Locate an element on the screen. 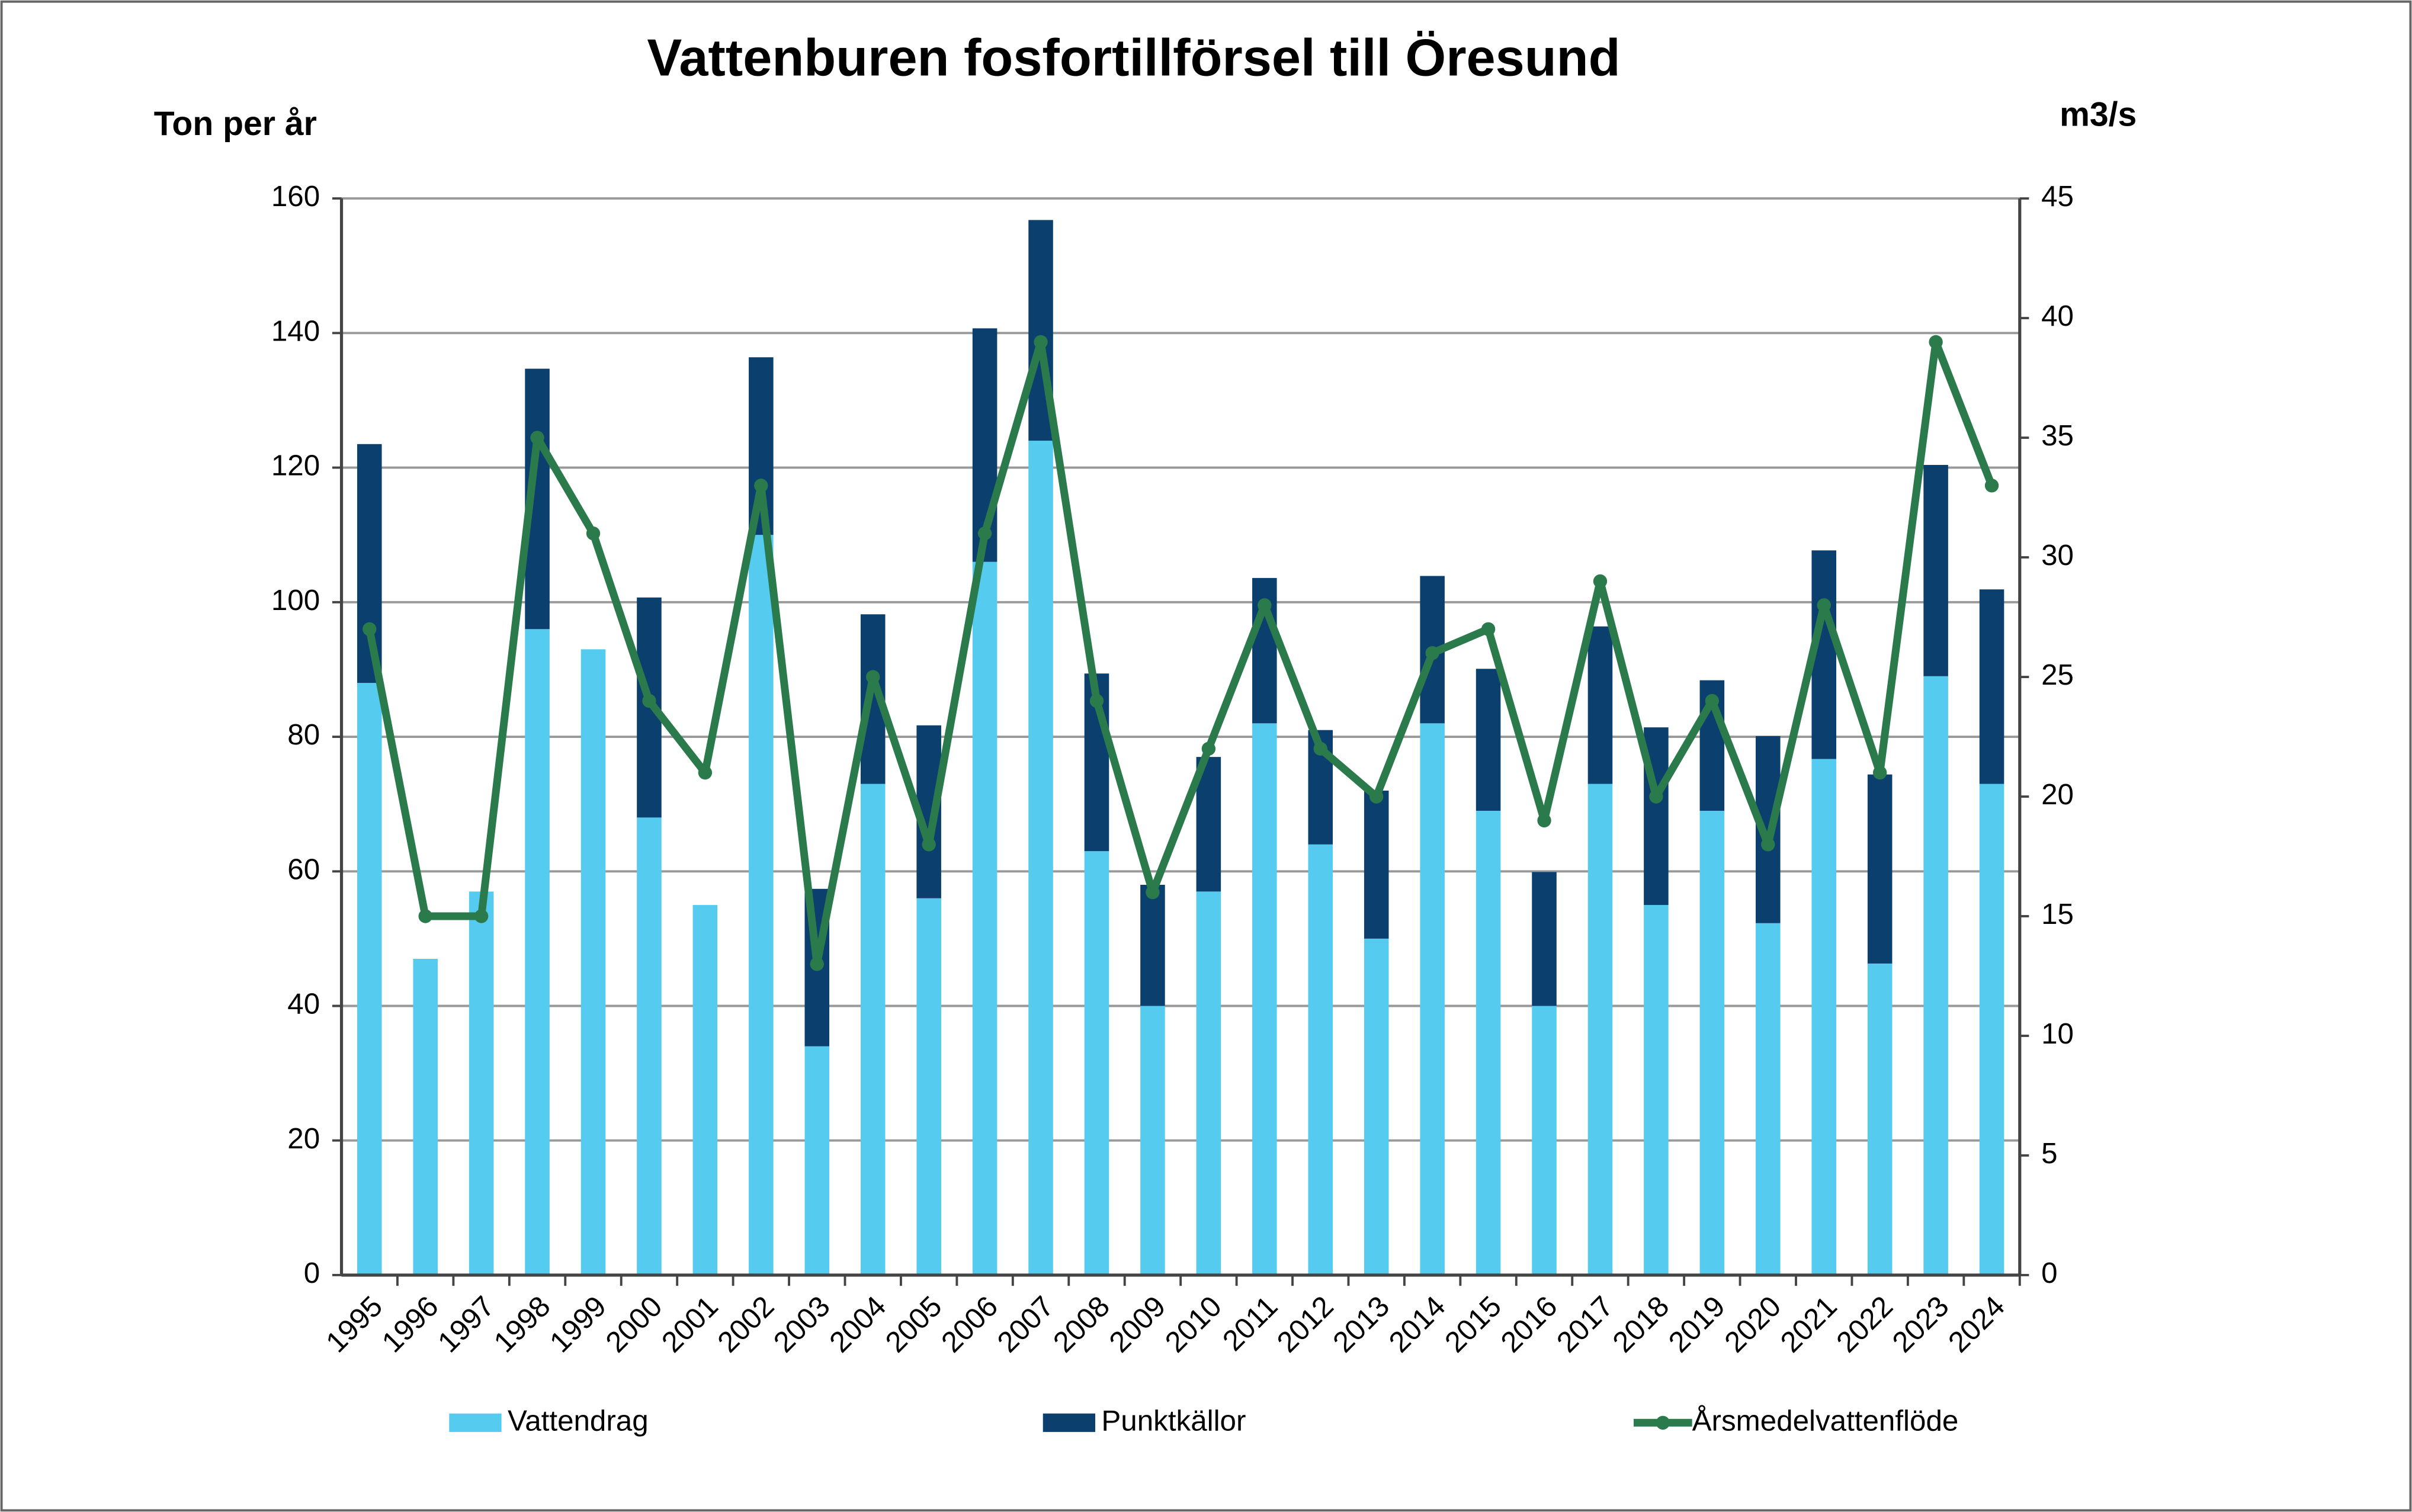  y2-tick-label: 0 is located at coordinates (2049, 1273).